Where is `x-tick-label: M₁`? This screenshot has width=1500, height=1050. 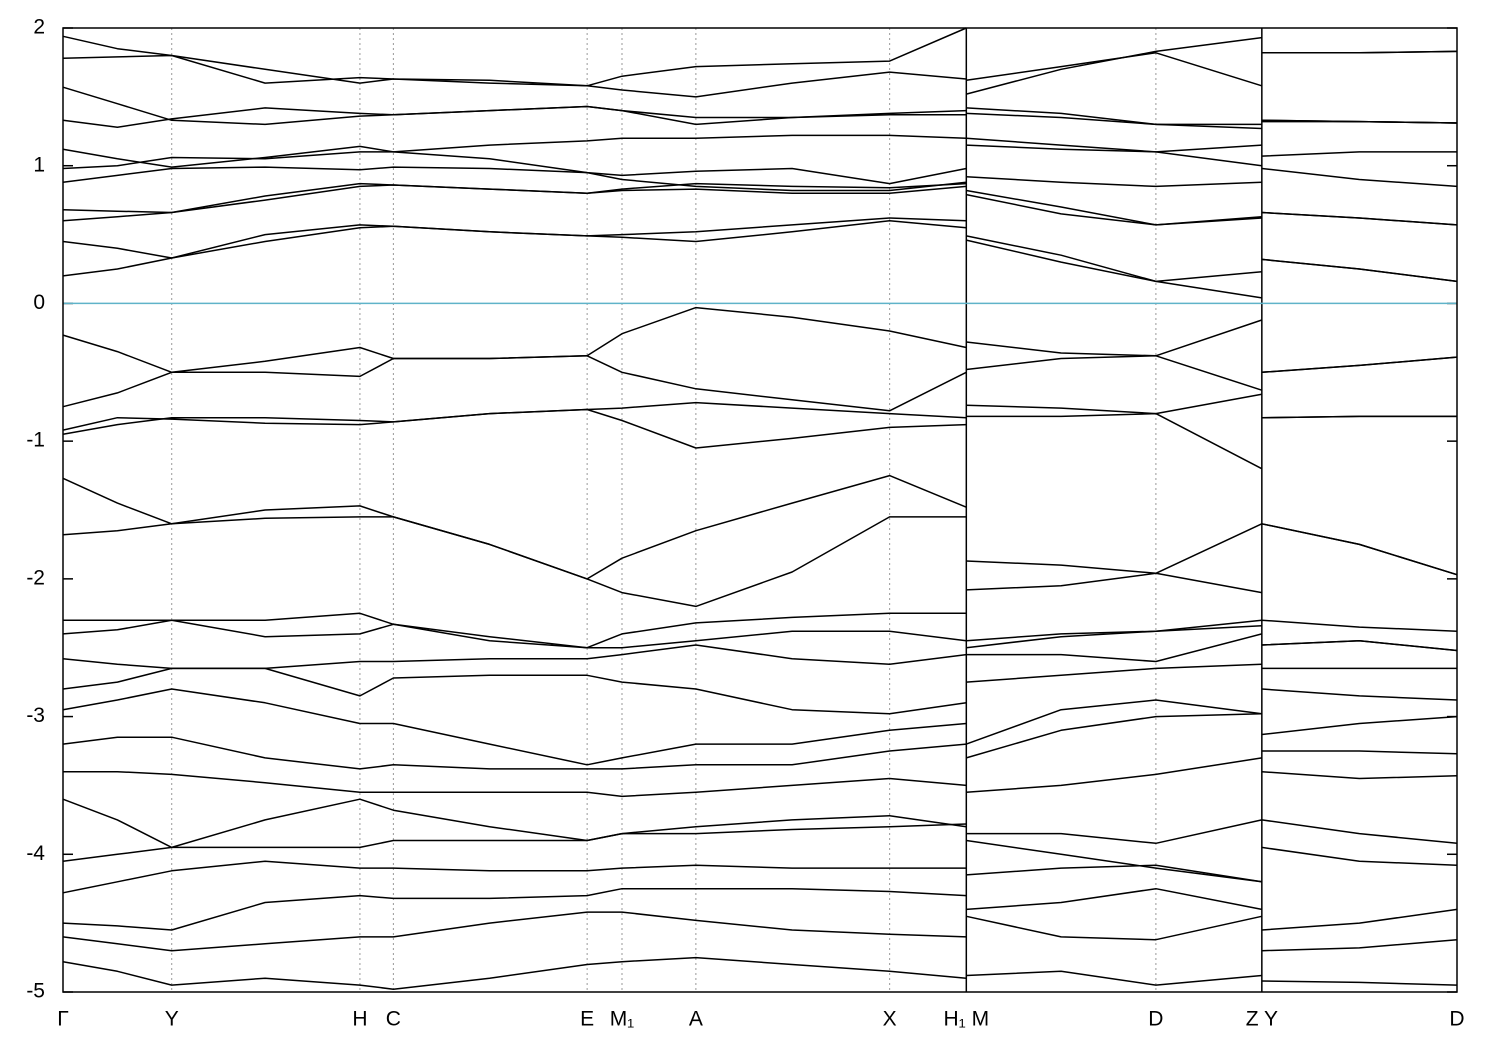
x-tick-label: M₁ is located at coordinates (622, 1019).